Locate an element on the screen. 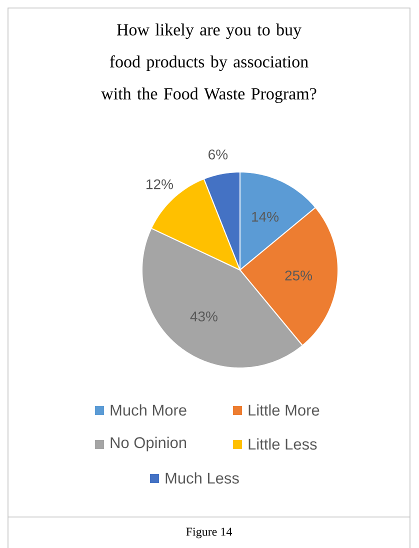  legend-label: Much Less is located at coordinates (202, 478).